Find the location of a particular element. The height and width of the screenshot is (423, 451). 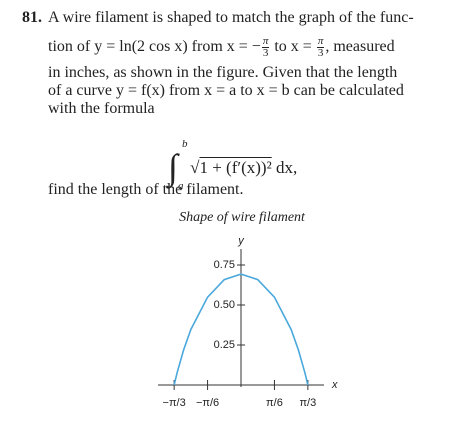

integral-sign: ∫ is located at coordinates (173, 167).